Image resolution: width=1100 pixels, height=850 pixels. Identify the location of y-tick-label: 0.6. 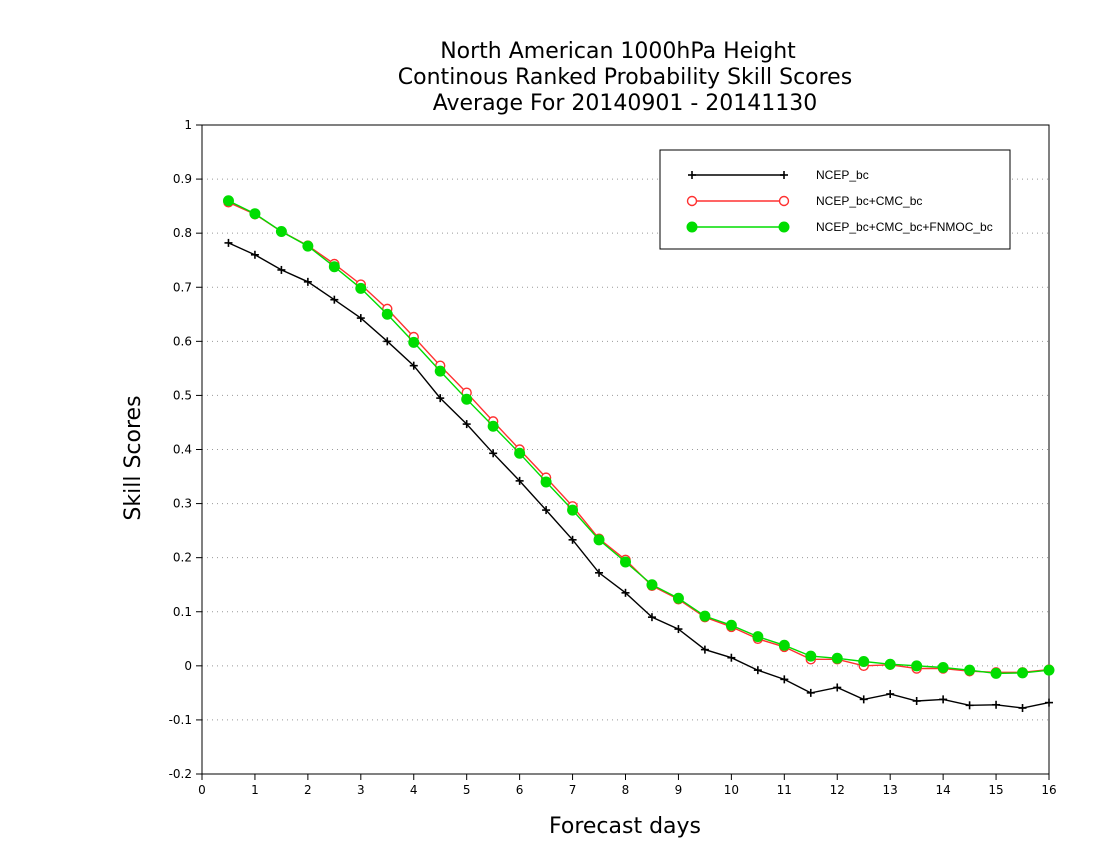
(182, 341).